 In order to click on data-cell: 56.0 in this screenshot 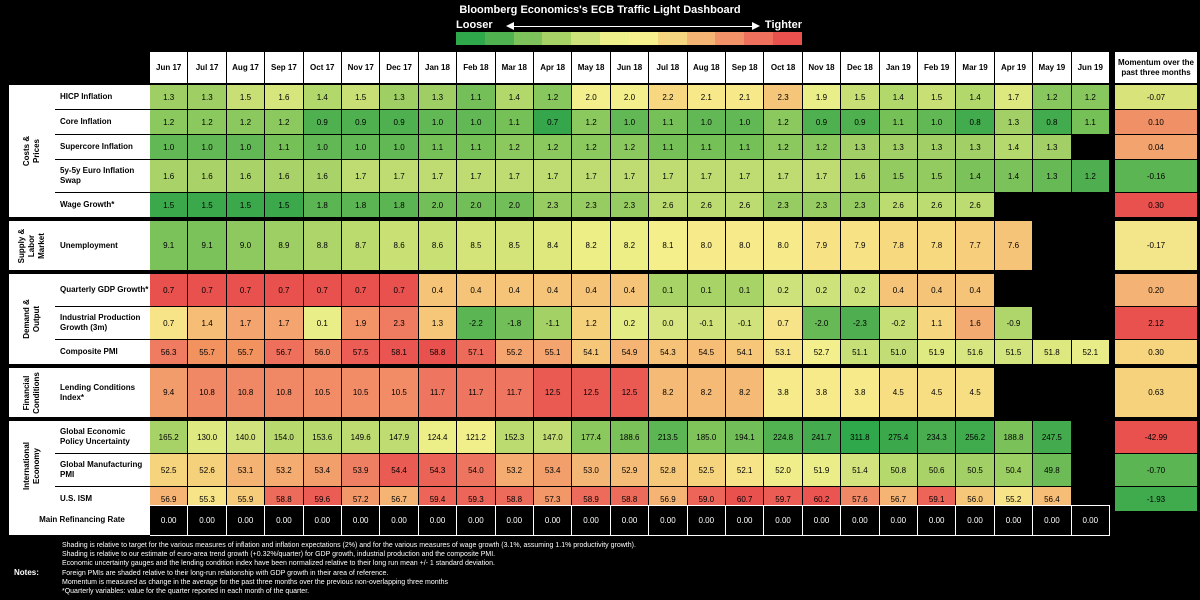, I will do `click(322, 352)`.